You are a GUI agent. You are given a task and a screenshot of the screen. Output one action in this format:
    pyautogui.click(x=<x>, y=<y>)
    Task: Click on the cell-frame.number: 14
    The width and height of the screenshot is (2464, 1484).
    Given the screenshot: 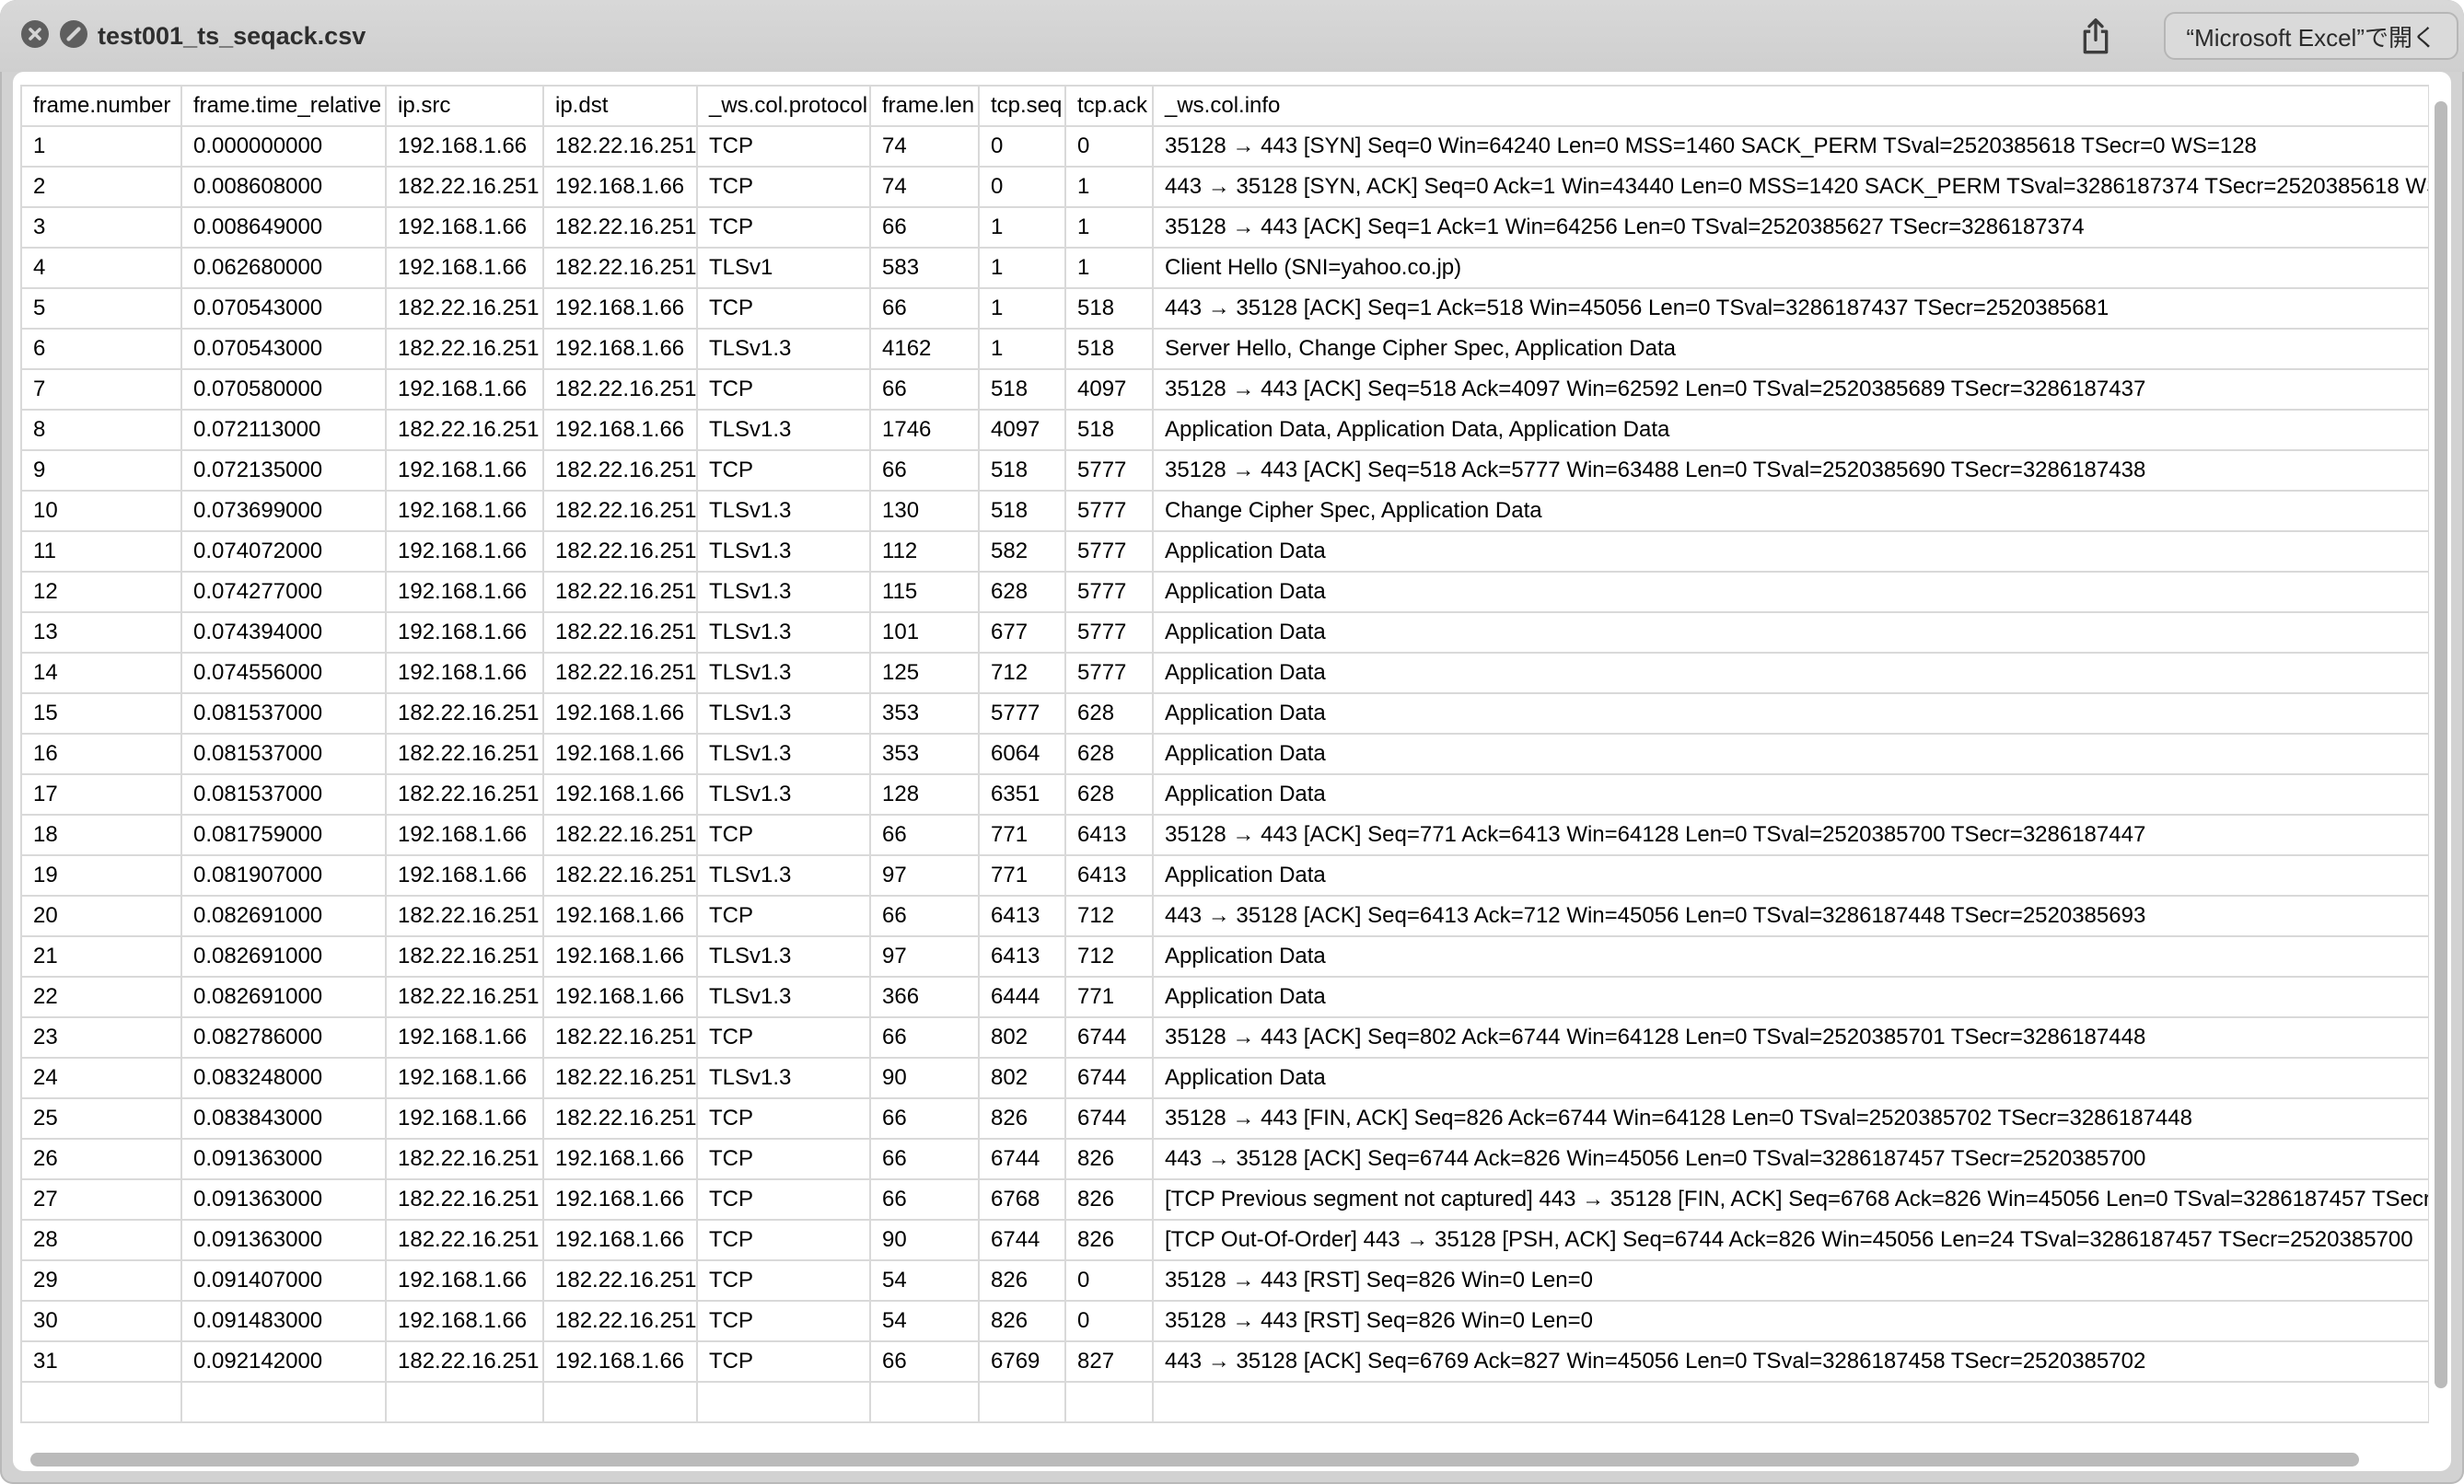 What is the action you would take?
    pyautogui.click(x=101, y=673)
    